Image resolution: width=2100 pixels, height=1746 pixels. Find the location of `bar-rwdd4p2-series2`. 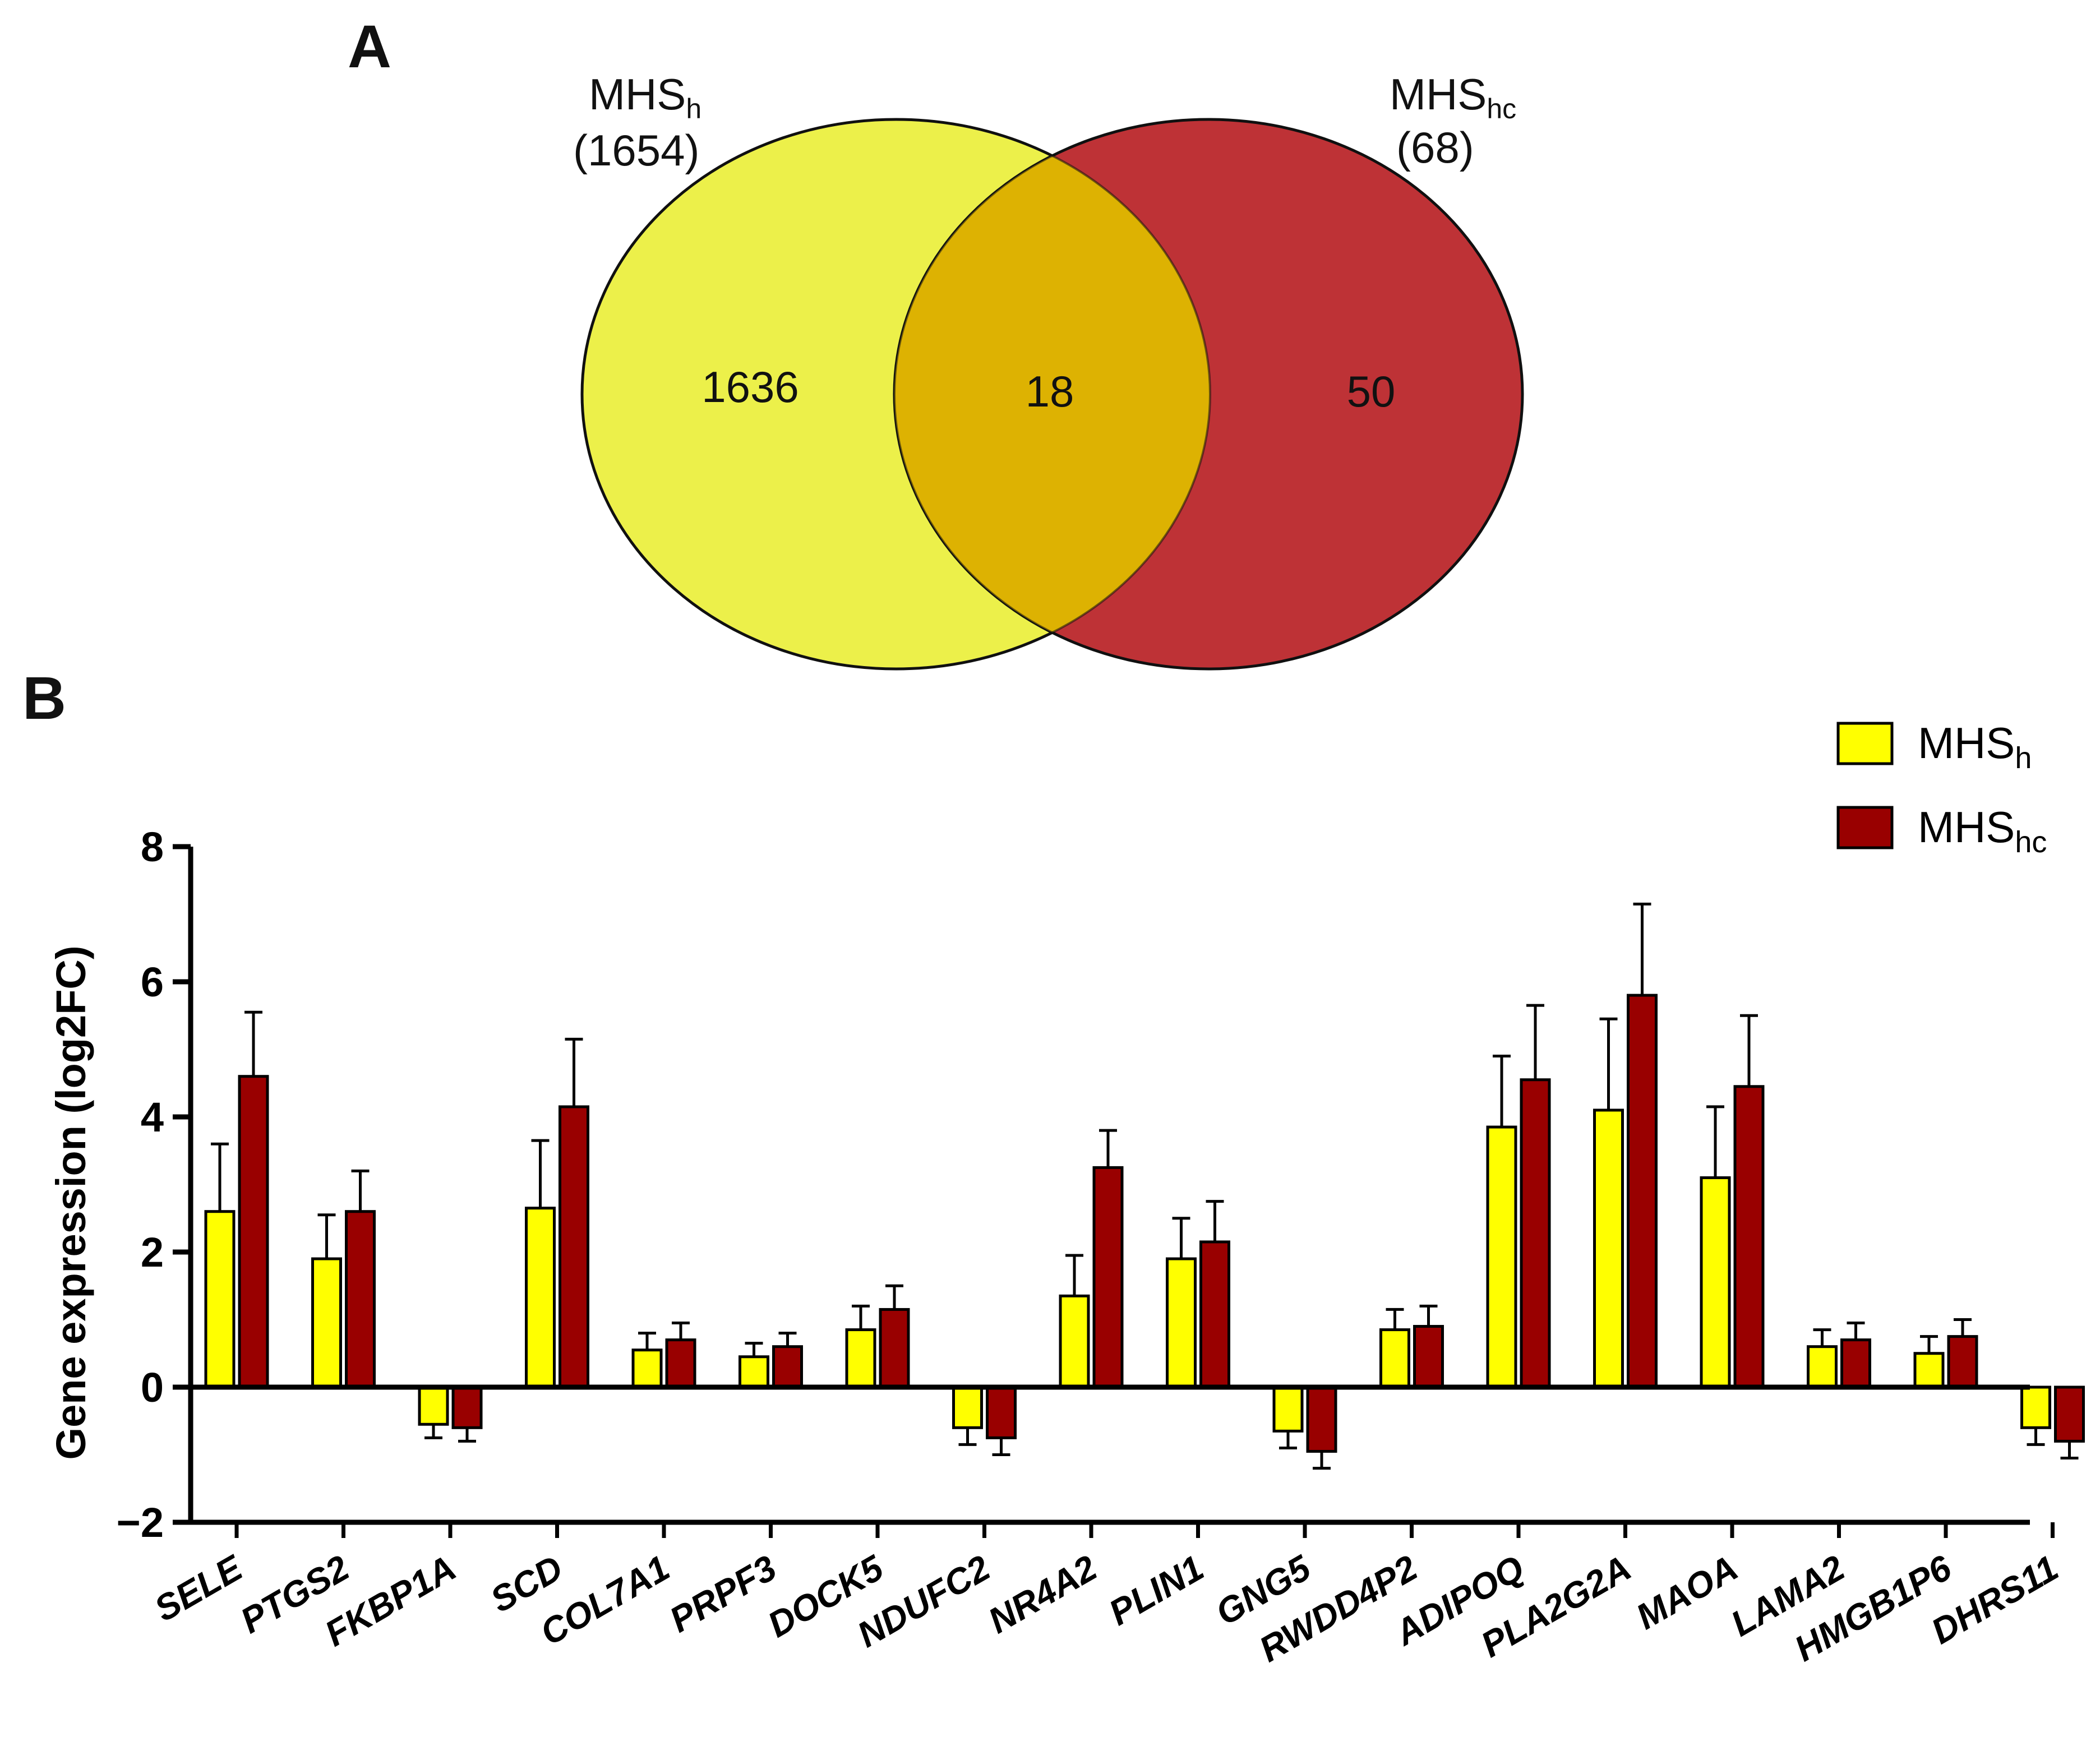

bar-rwdd4p2-series2 is located at coordinates (1428, 1357).